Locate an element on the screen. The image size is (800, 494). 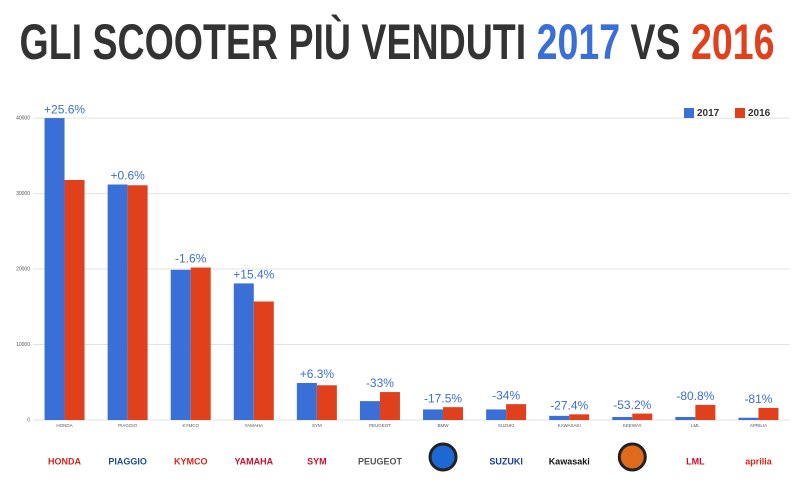
brand-logo: SUZUKI is located at coordinates (506, 461).